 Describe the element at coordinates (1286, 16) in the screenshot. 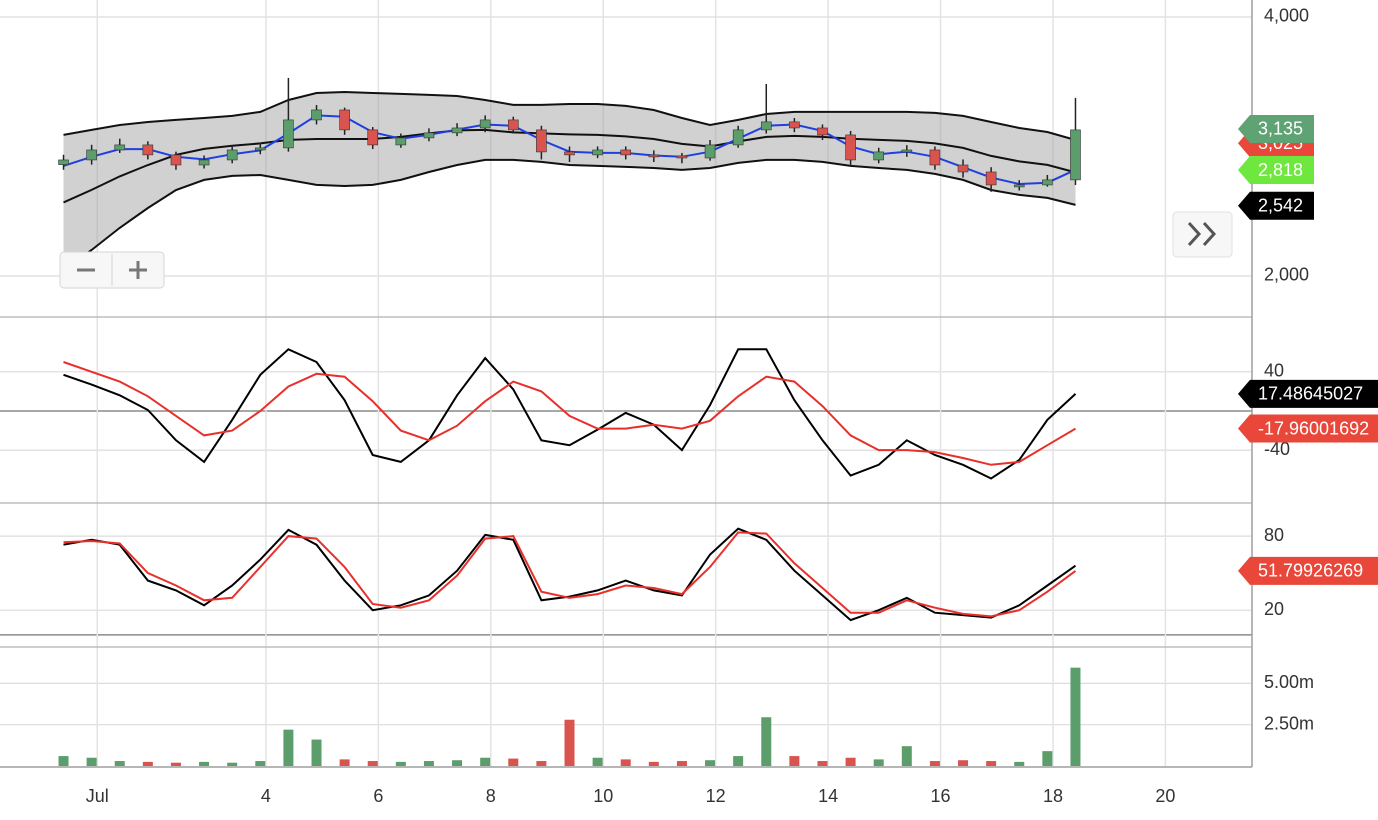

I see `y-tick-label: 4,000` at that location.